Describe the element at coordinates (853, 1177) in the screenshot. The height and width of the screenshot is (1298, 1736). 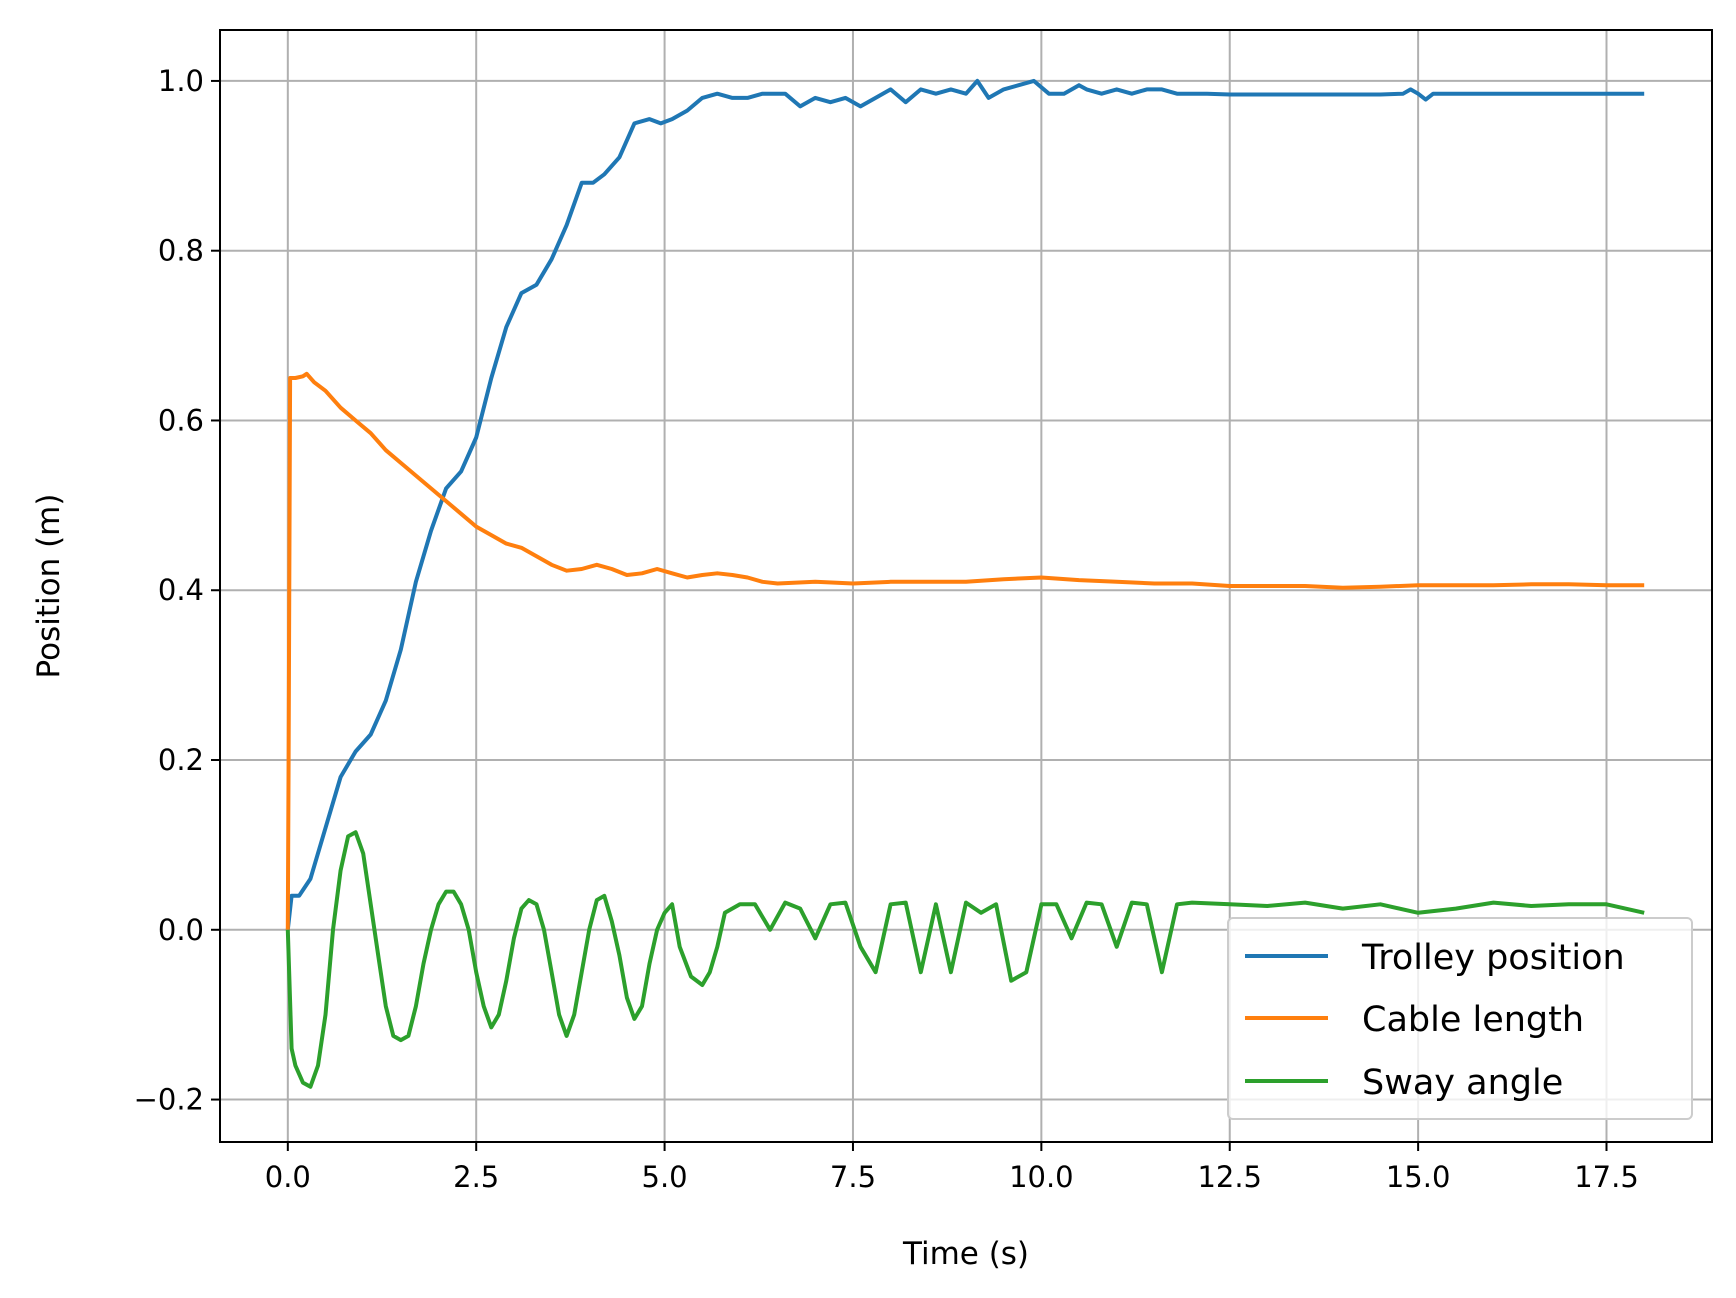
I see `x-tick-label: 7.5` at that location.